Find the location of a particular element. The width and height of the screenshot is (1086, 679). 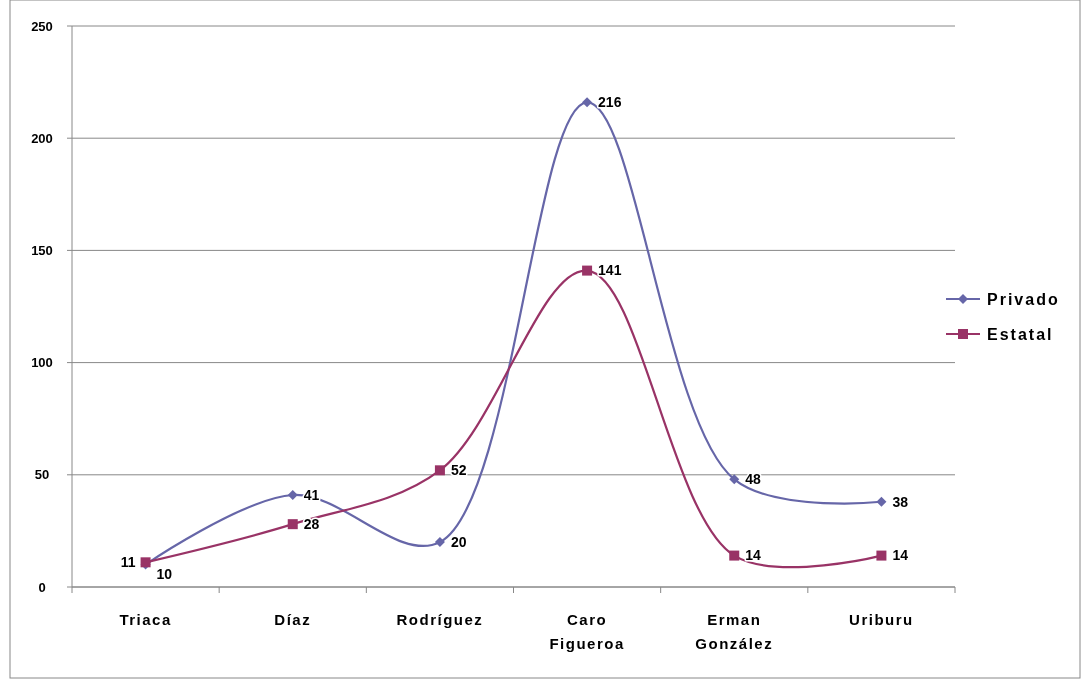

y-tick-label: 100 is located at coordinates (42, 363).